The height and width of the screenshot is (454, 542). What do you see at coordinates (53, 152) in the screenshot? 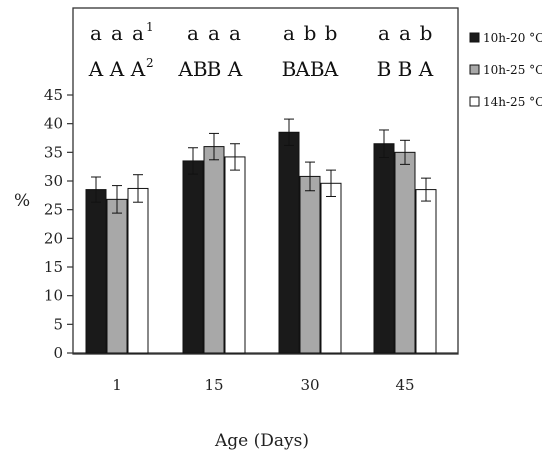
I see `y-tick-label: 35` at bounding box center [53, 152].